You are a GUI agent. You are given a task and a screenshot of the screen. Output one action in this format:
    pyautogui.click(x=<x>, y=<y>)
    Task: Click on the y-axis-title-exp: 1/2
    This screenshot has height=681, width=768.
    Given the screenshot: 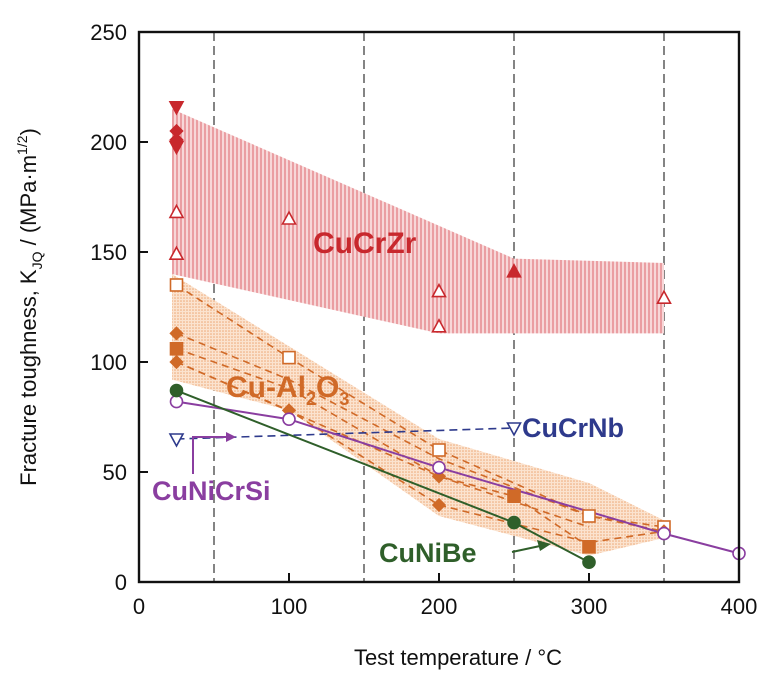 What is the action you would take?
    pyautogui.click(x=22, y=145)
    